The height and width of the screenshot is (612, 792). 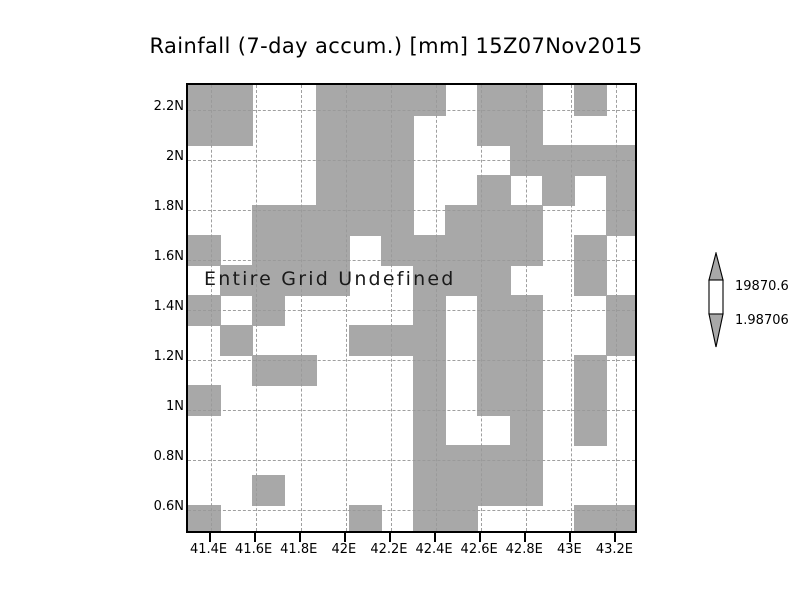 What do you see at coordinates (168, 206) in the screenshot?
I see `y-tick-label: 1.8N` at bounding box center [168, 206].